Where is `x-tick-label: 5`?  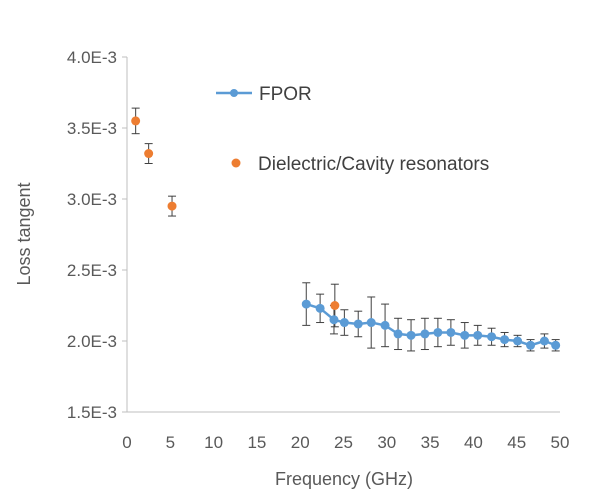 x-tick-label: 5 is located at coordinates (170, 442).